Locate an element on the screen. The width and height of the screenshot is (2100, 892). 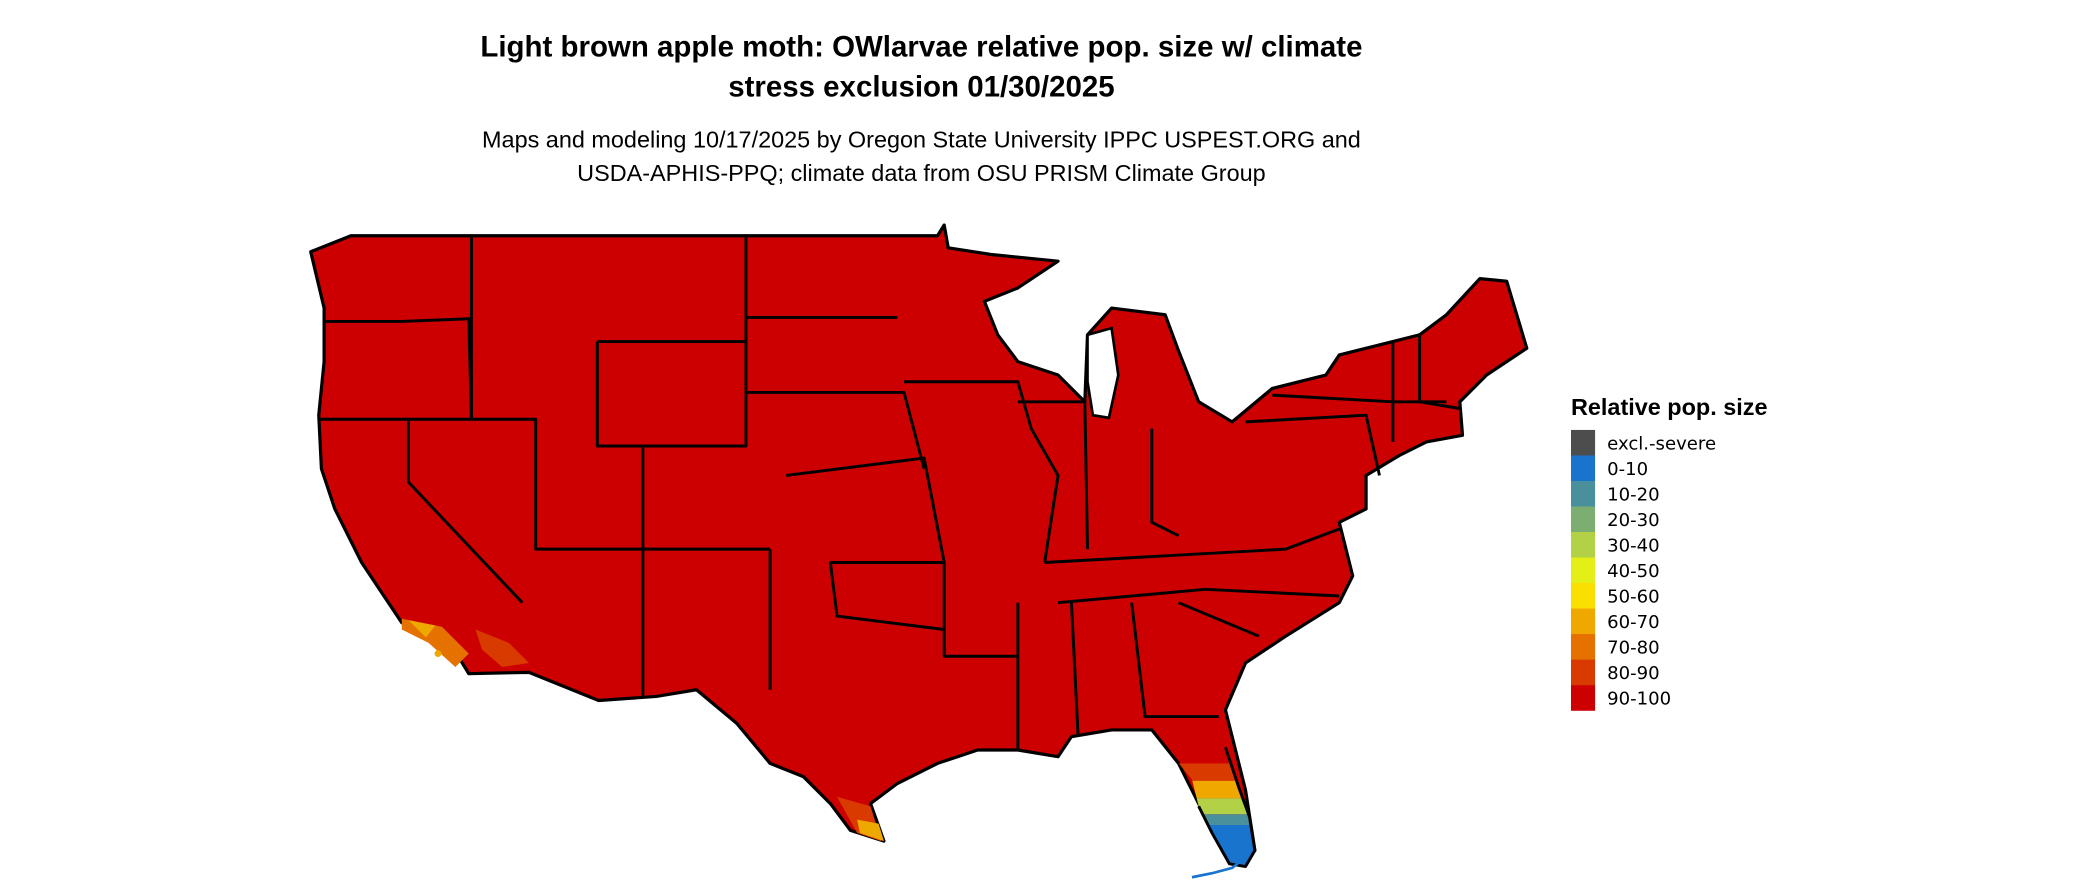
legend-label: 40-50 is located at coordinates (1633, 571).